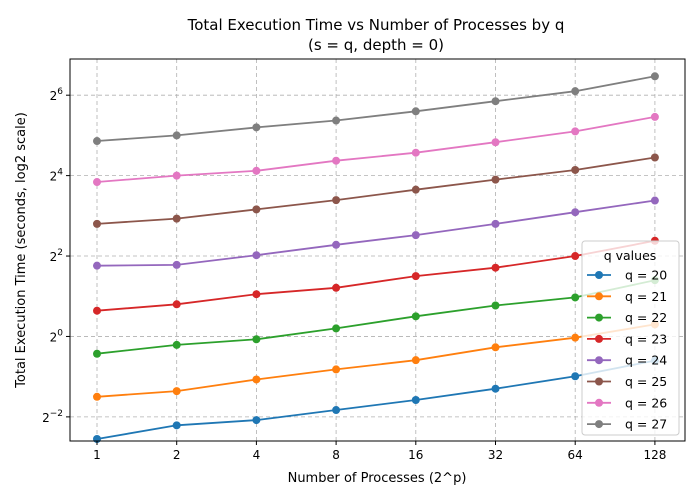 The image size is (700, 500). Describe the element at coordinates (57, 95) in the screenshot. I see `y-tick-label: 26` at that location.